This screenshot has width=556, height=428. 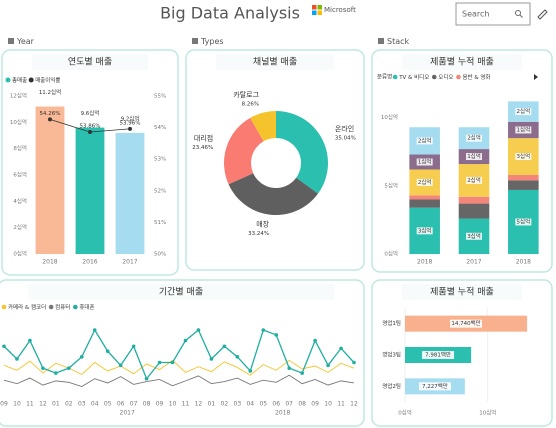 What do you see at coordinates (340, 10) in the screenshot?
I see `logo-text: Microsoft` at bounding box center [340, 10].